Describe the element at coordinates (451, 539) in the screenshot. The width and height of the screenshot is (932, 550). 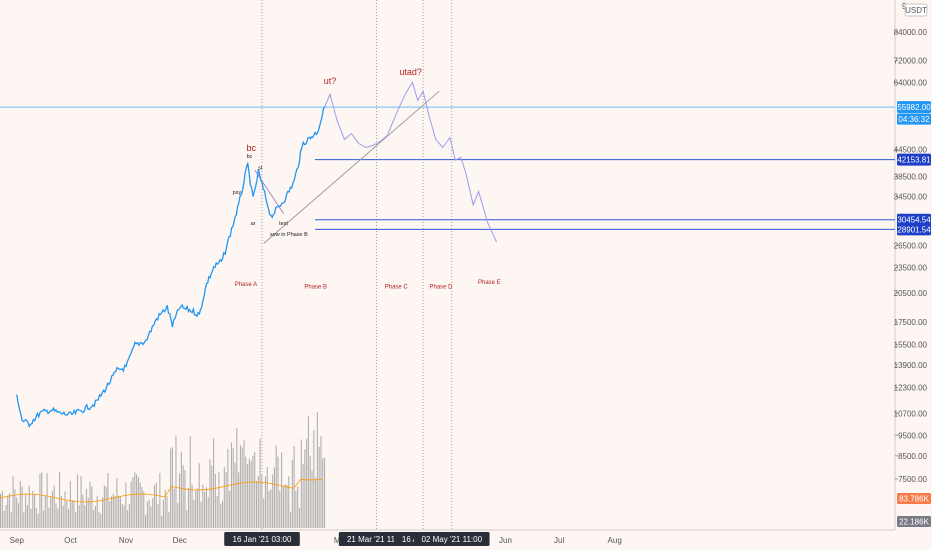
I see `date-marker-label: 02 May '21 11:00` at that location.